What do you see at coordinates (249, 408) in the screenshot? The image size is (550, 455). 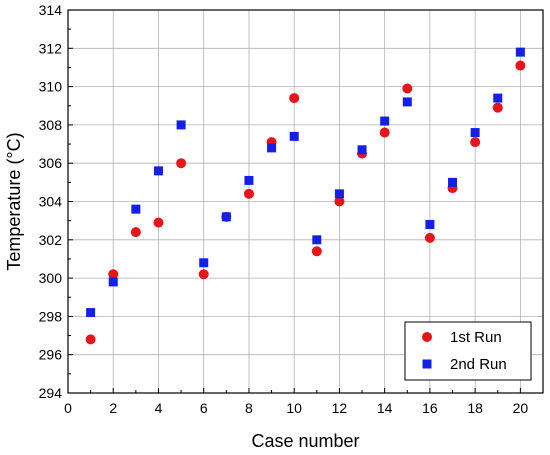 I see `x-tick-label: 8` at bounding box center [249, 408].